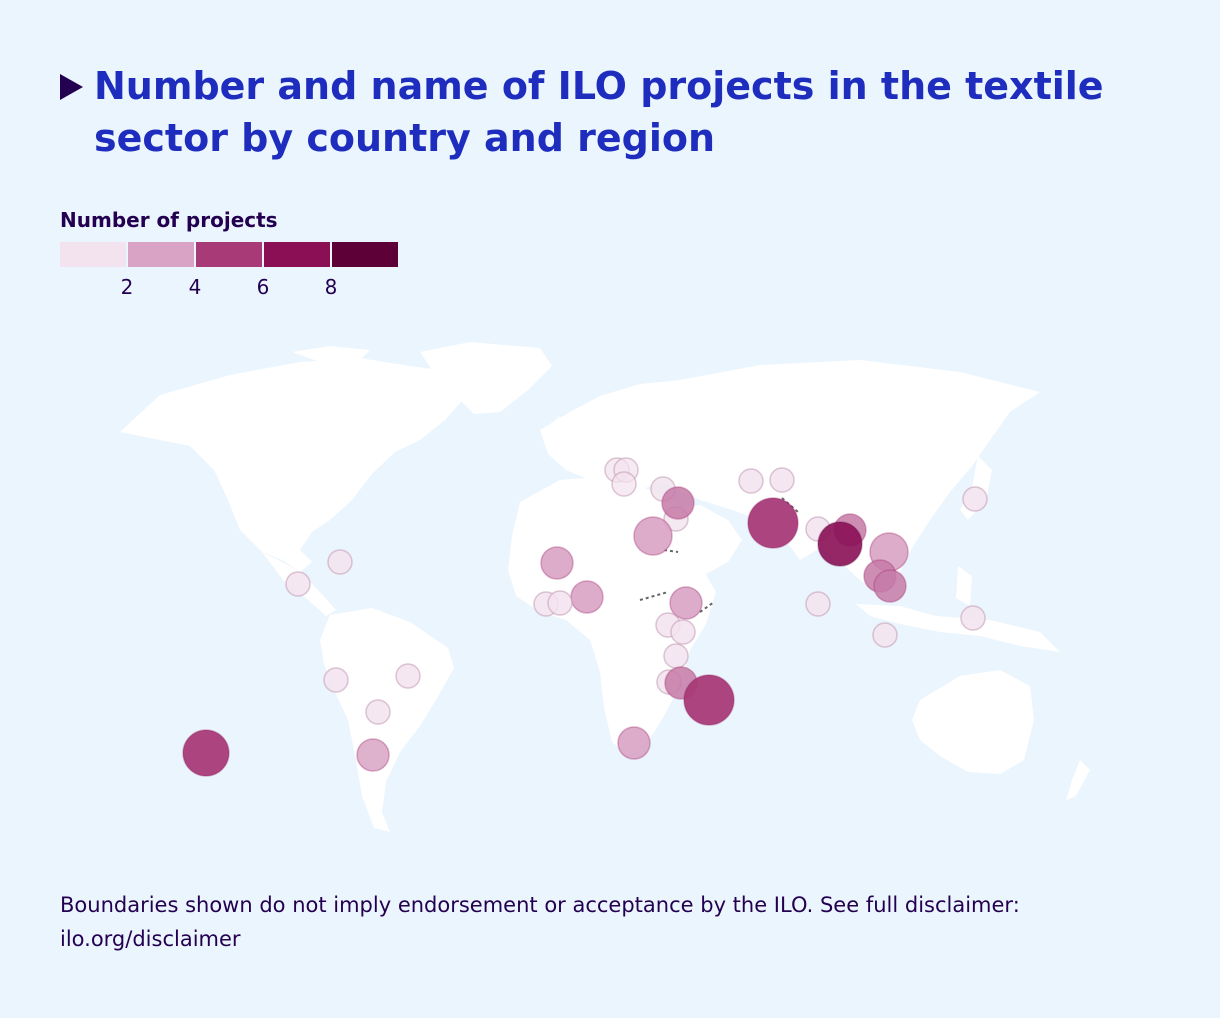 This screenshot has width=1220, height=1018. I want to click on legend-tick: 4, so click(195, 287).